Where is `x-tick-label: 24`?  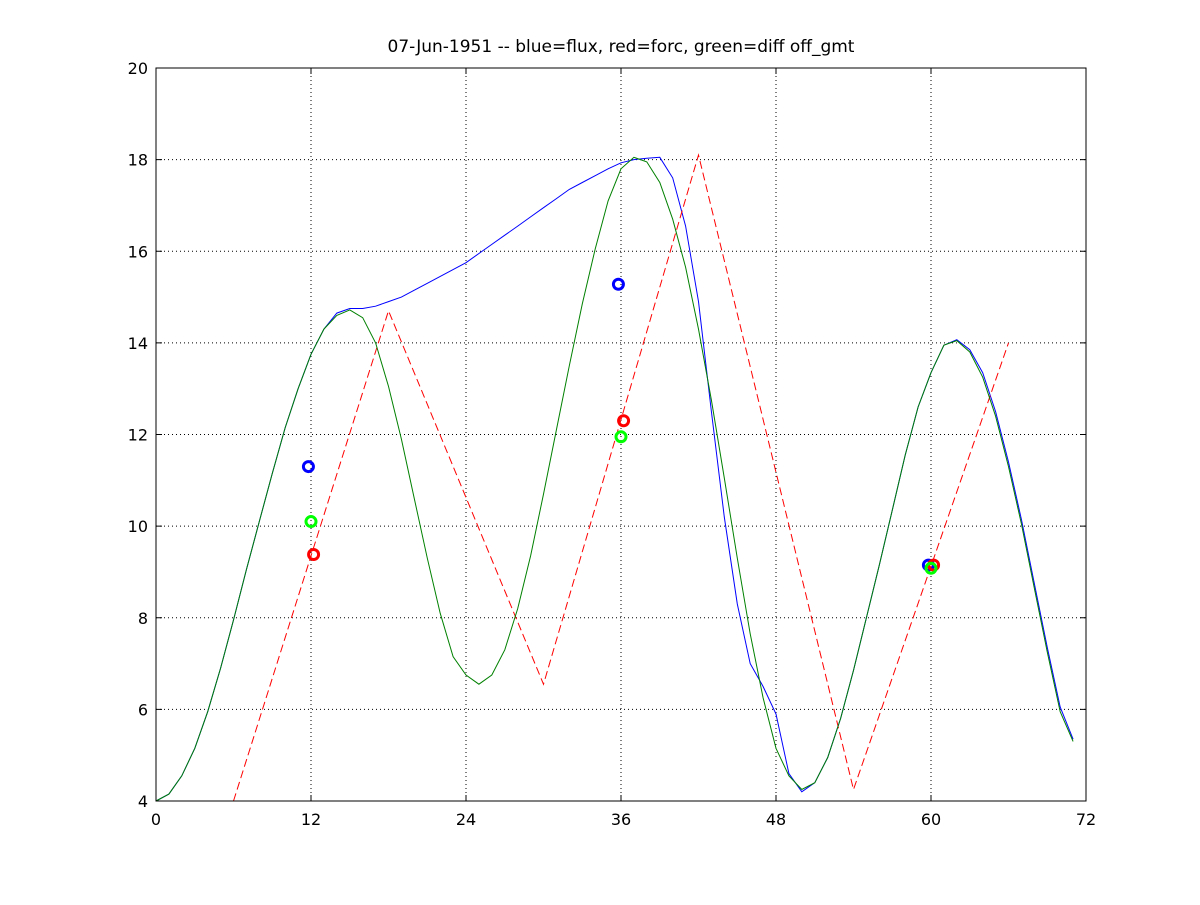 x-tick-label: 24 is located at coordinates (466, 819).